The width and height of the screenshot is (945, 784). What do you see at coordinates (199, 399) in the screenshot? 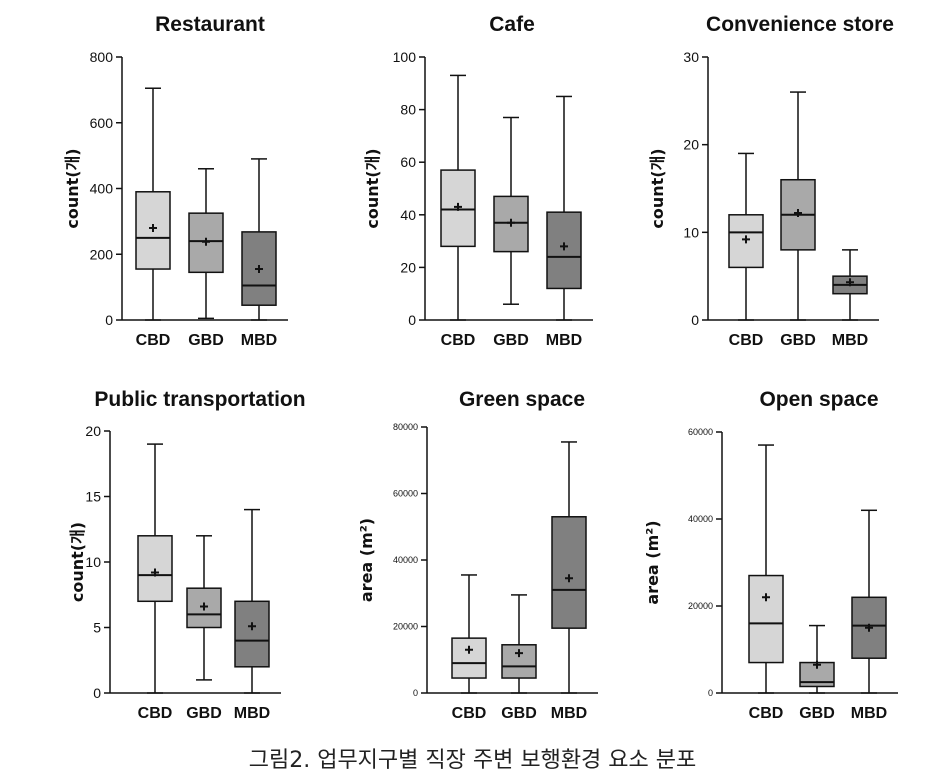
I see `chart-title: Public transportation` at bounding box center [199, 399].